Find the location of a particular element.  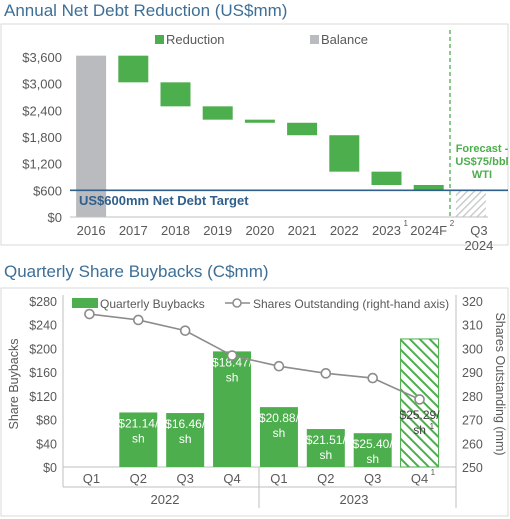

legend-shares-marker is located at coordinates (237, 303).